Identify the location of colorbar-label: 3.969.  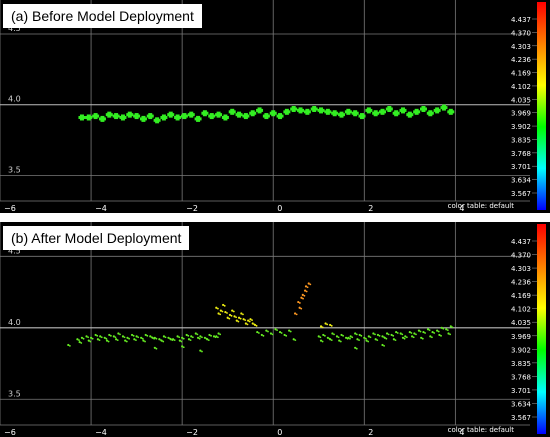
(521, 337).